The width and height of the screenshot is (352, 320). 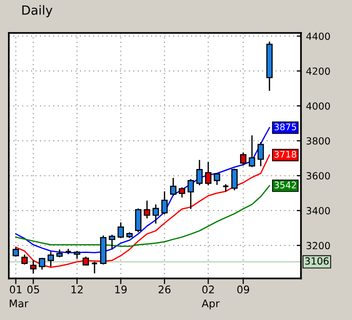 I want to click on x-tick-label: 19, so click(x=121, y=290).